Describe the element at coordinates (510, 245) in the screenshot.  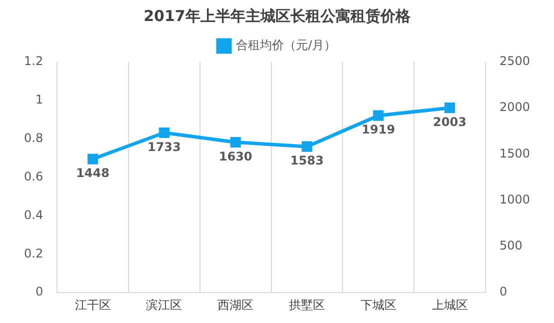
I see `y2-tick-label: 500` at that location.